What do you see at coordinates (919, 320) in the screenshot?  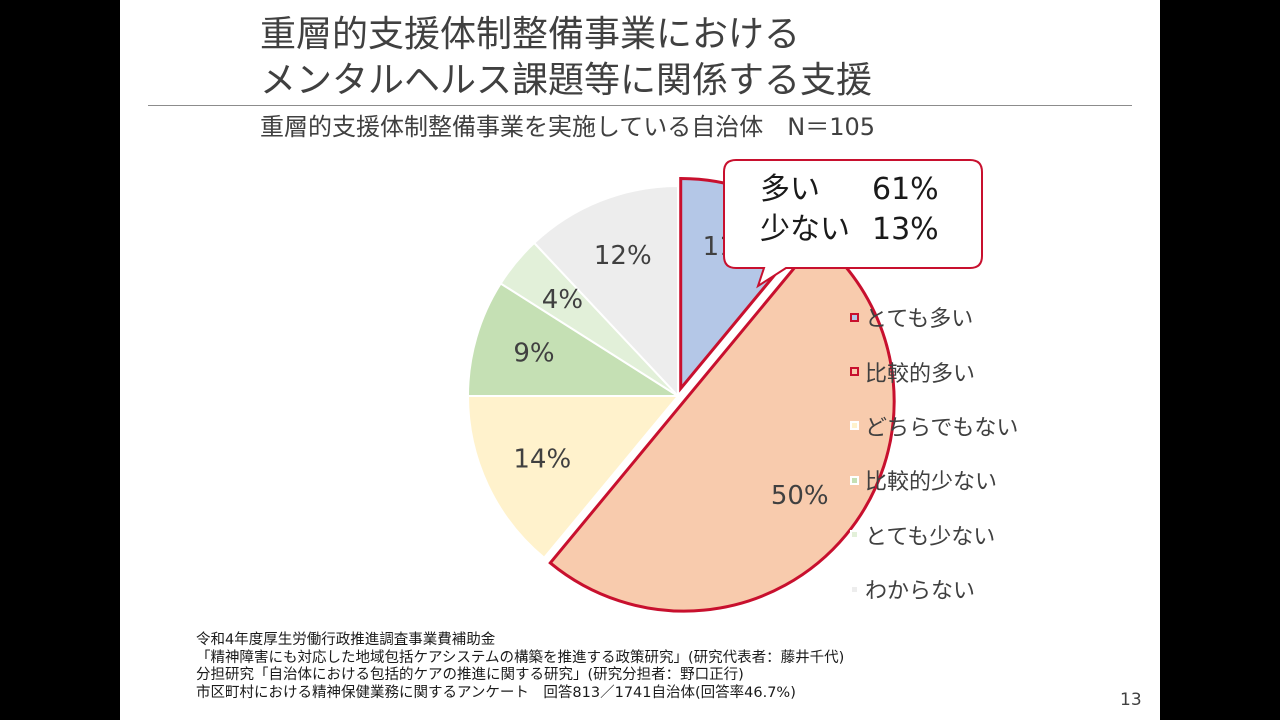 I see `legend-label: とても多い` at bounding box center [919, 320].